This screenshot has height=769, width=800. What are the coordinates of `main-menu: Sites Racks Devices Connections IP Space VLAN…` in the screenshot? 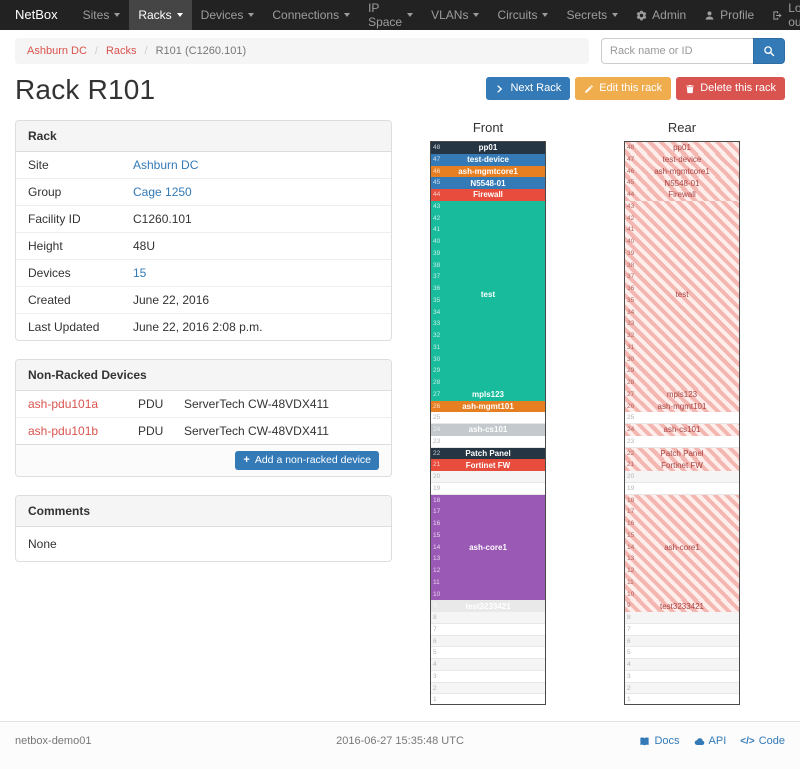 It's located at (351, 15).